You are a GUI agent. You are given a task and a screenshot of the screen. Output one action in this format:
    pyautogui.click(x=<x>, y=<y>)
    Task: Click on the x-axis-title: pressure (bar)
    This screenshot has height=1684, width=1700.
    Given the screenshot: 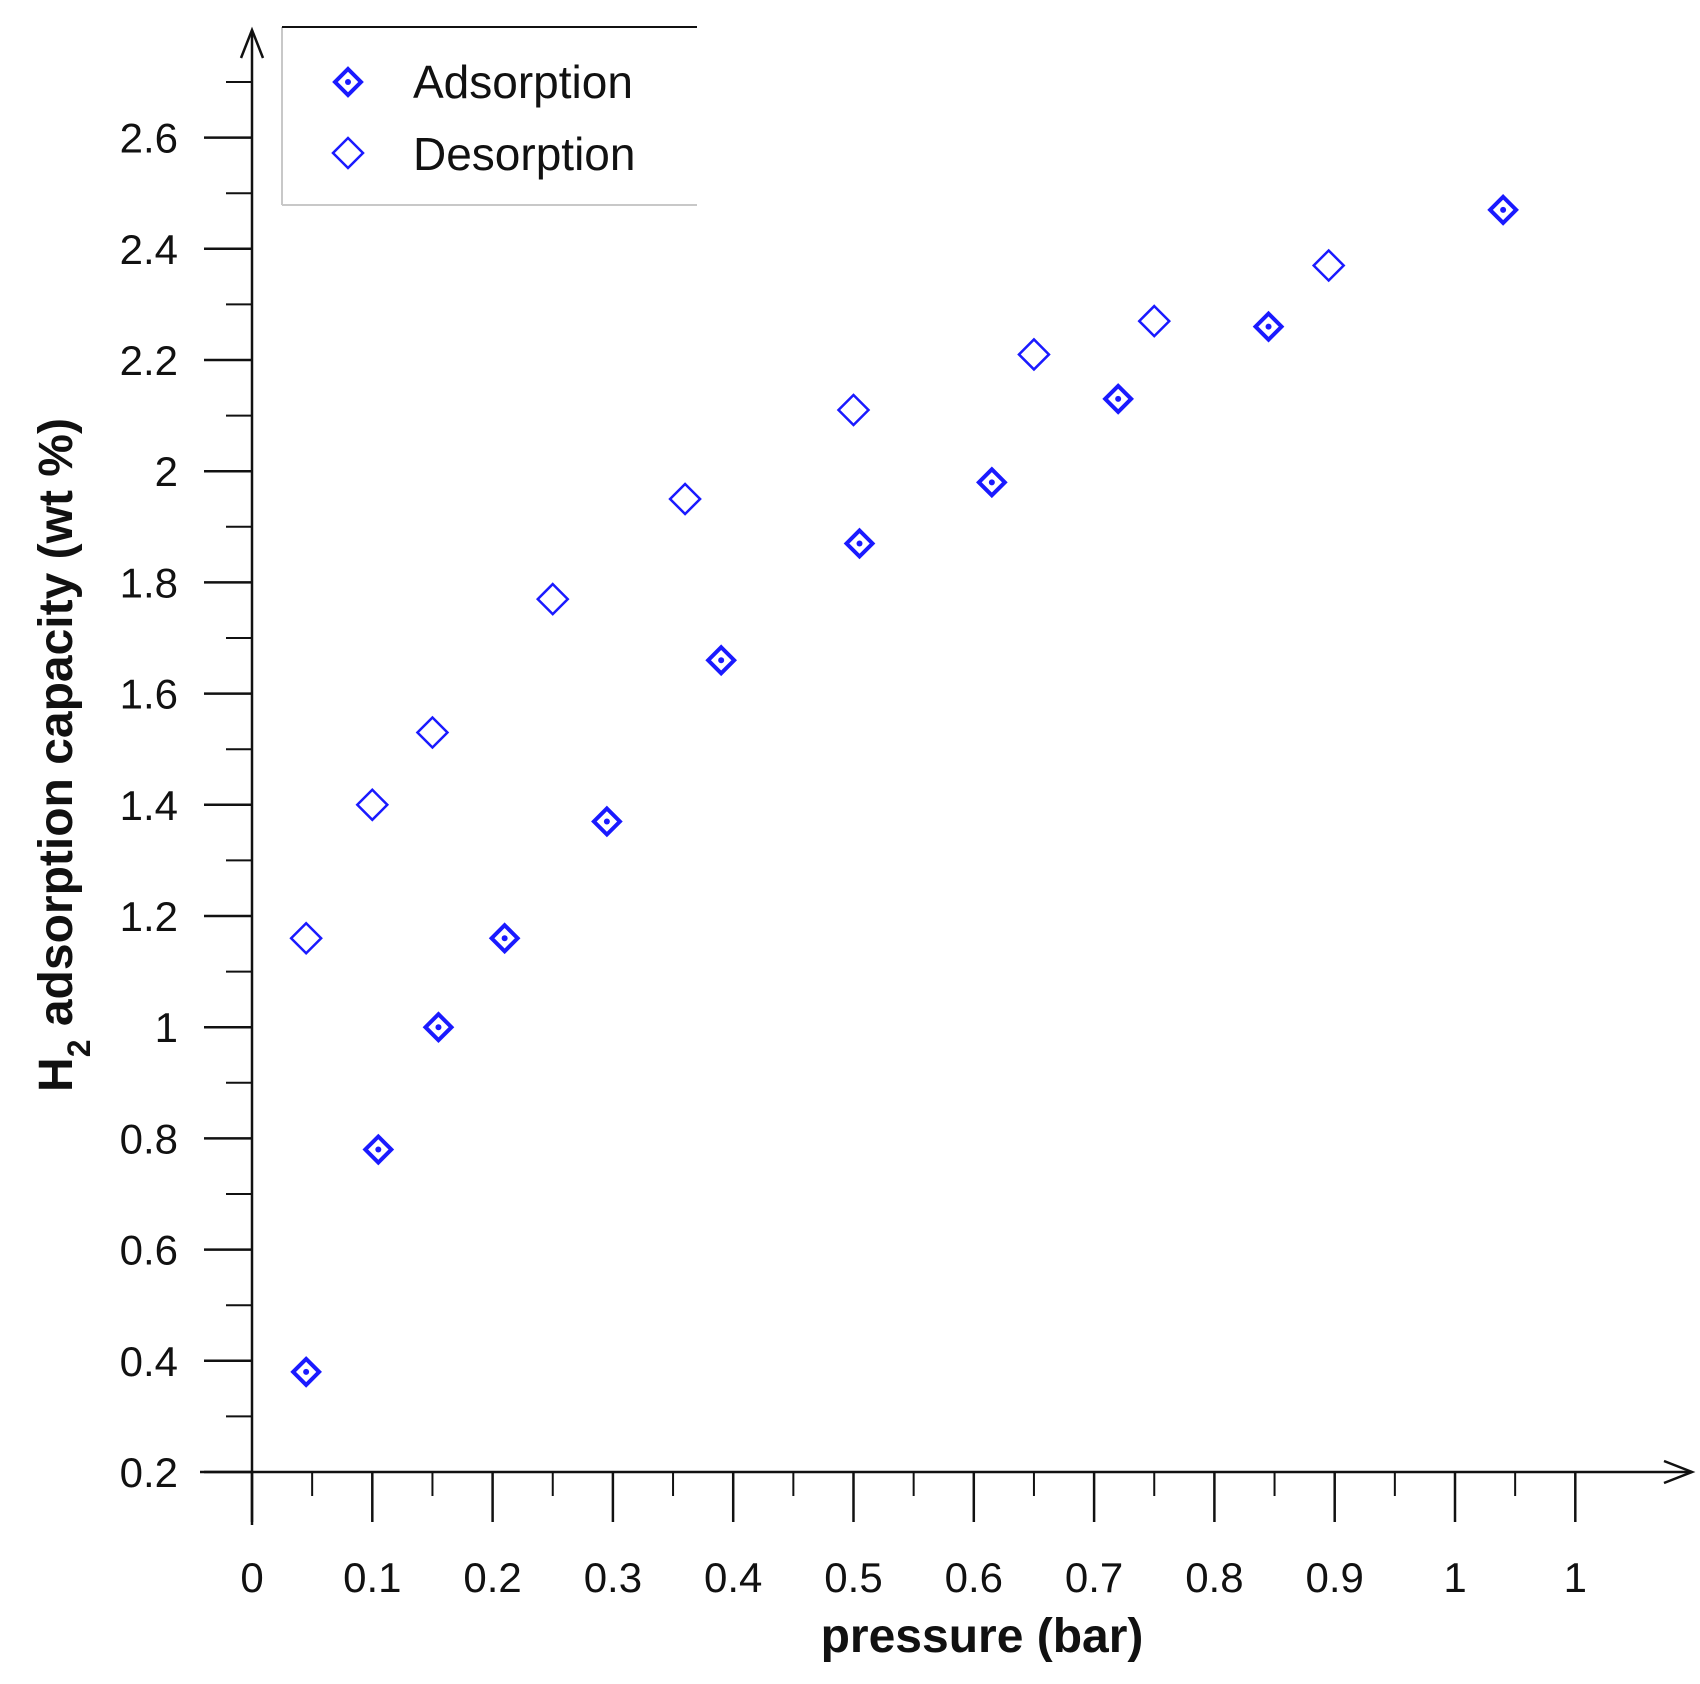 What is the action you would take?
    pyautogui.click(x=982, y=1636)
    